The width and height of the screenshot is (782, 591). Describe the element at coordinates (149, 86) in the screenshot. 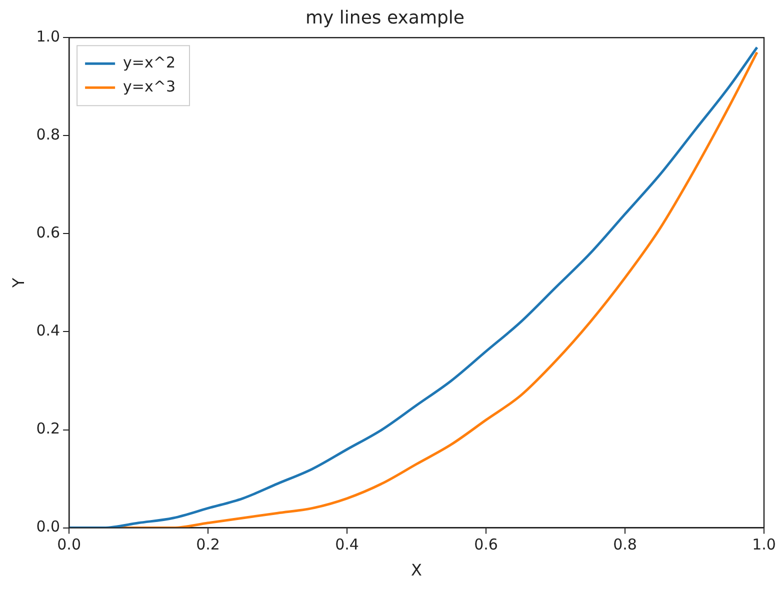

I see `legend-label: y=x^3` at that location.